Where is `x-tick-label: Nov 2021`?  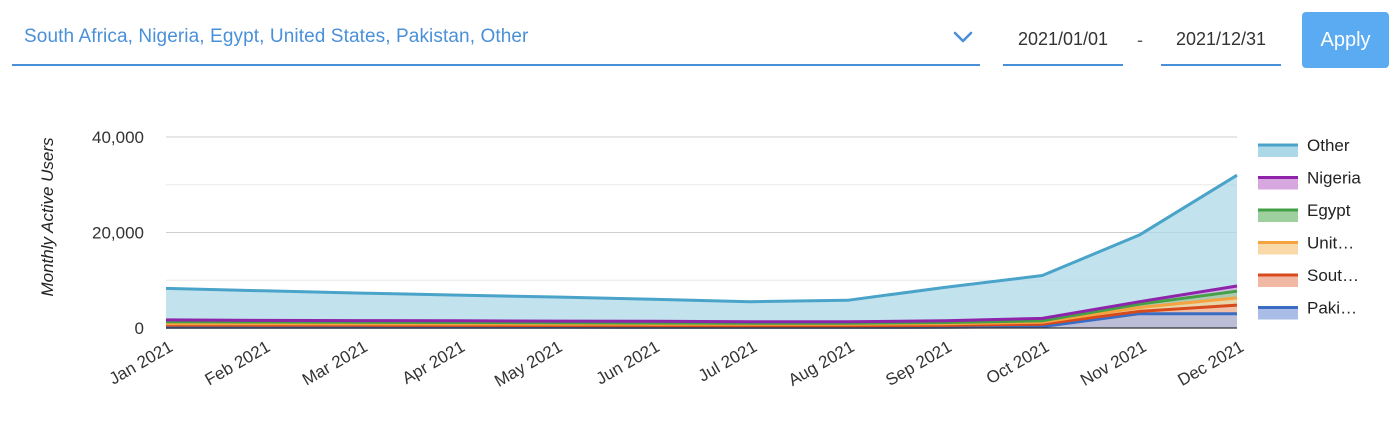
x-tick-label: Nov 2021 is located at coordinates (1113, 363).